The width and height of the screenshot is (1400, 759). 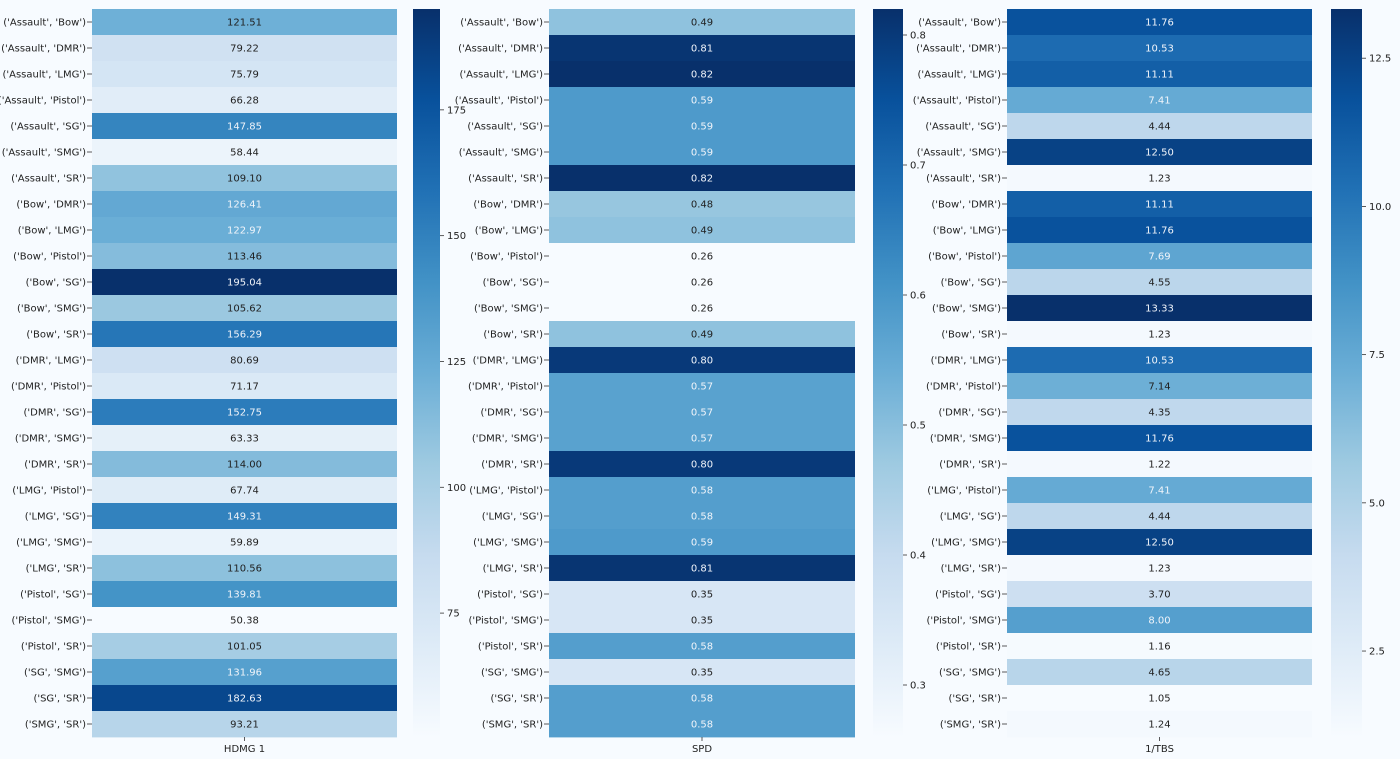 What do you see at coordinates (1159, 283) in the screenshot?
I see `cell-value-label: 4.55` at bounding box center [1159, 283].